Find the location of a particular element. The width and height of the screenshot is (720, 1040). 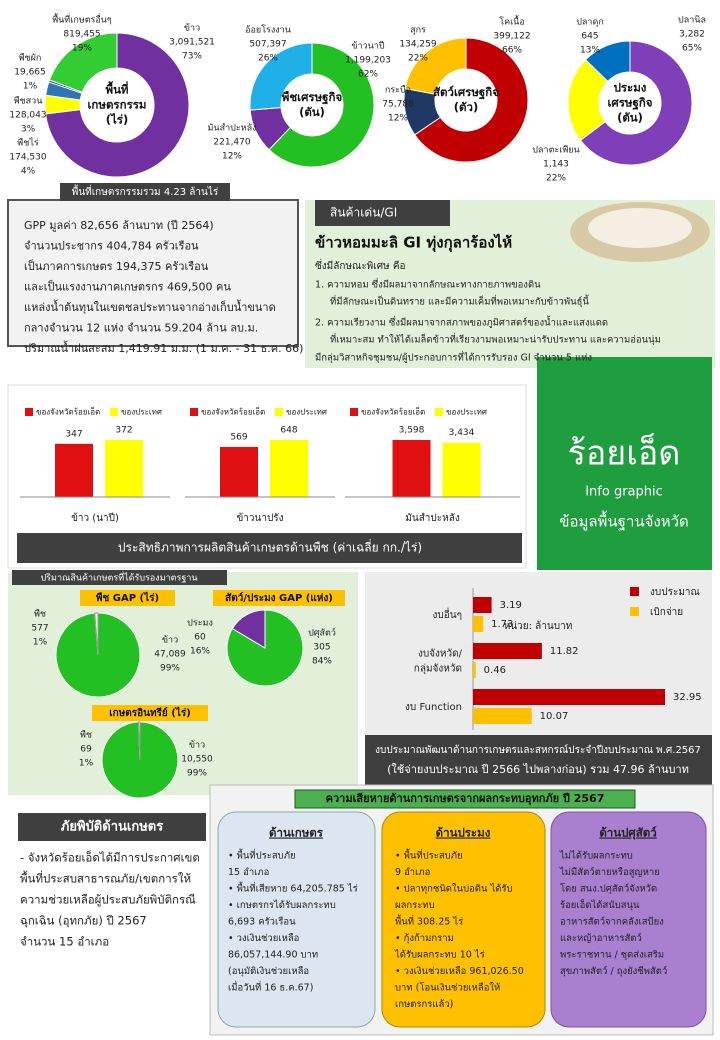

bar-value: 32.95 is located at coordinates (687, 697).